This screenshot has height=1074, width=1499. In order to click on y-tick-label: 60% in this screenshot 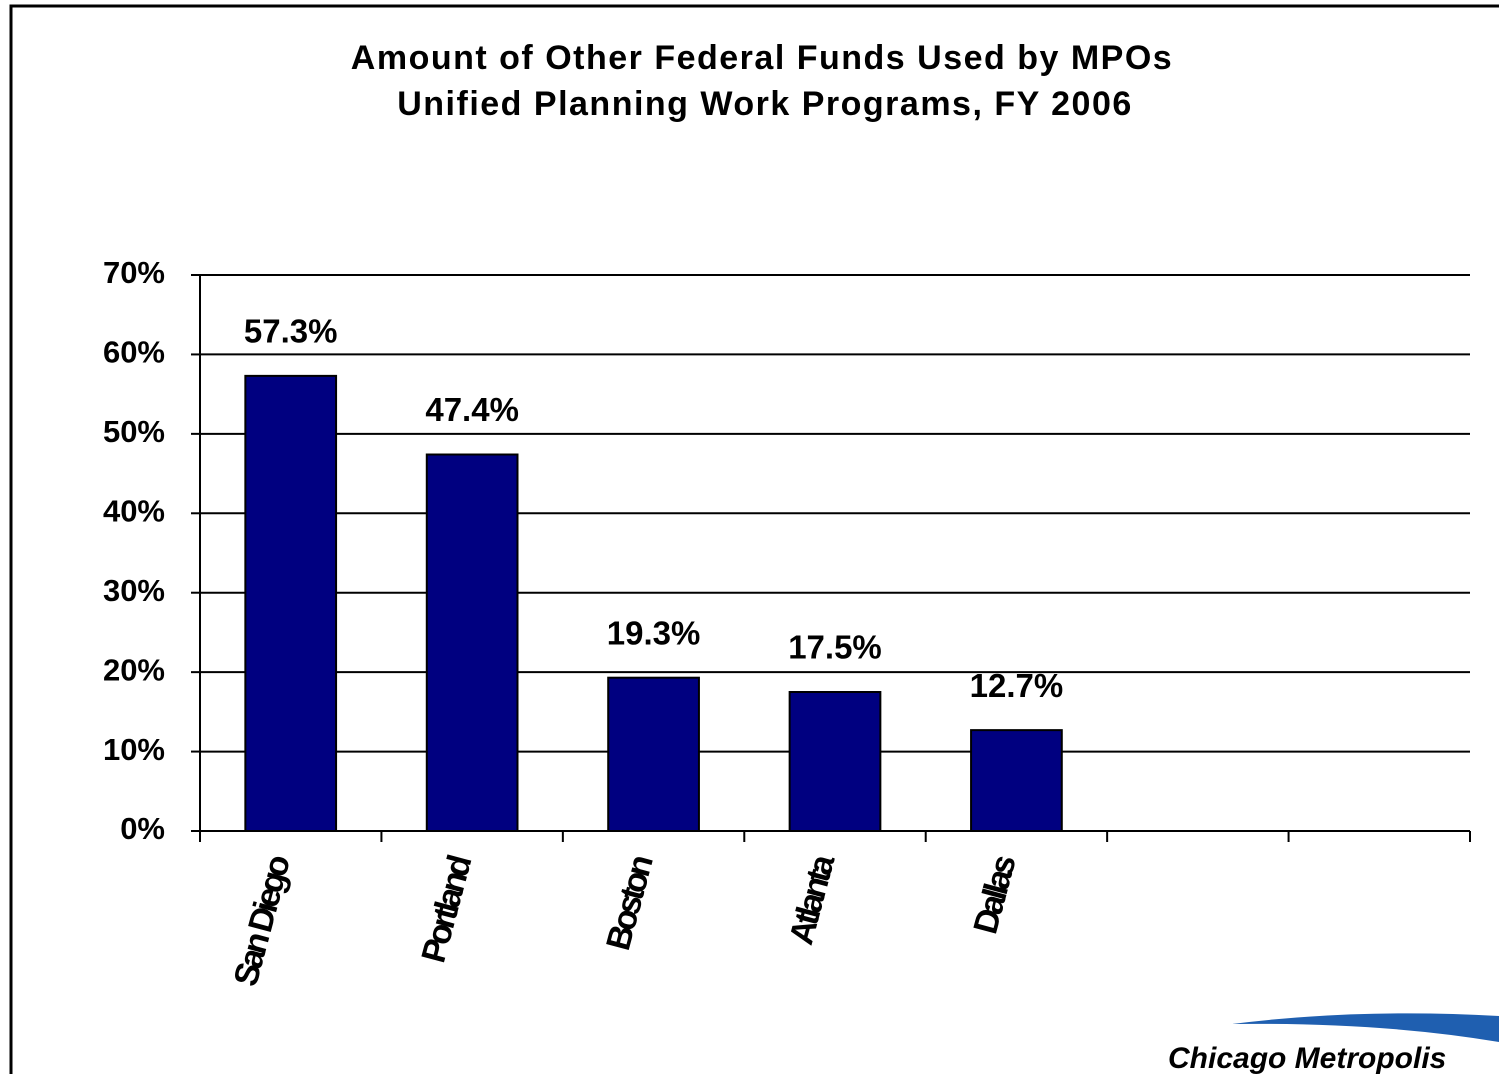, I will do `click(134, 352)`.